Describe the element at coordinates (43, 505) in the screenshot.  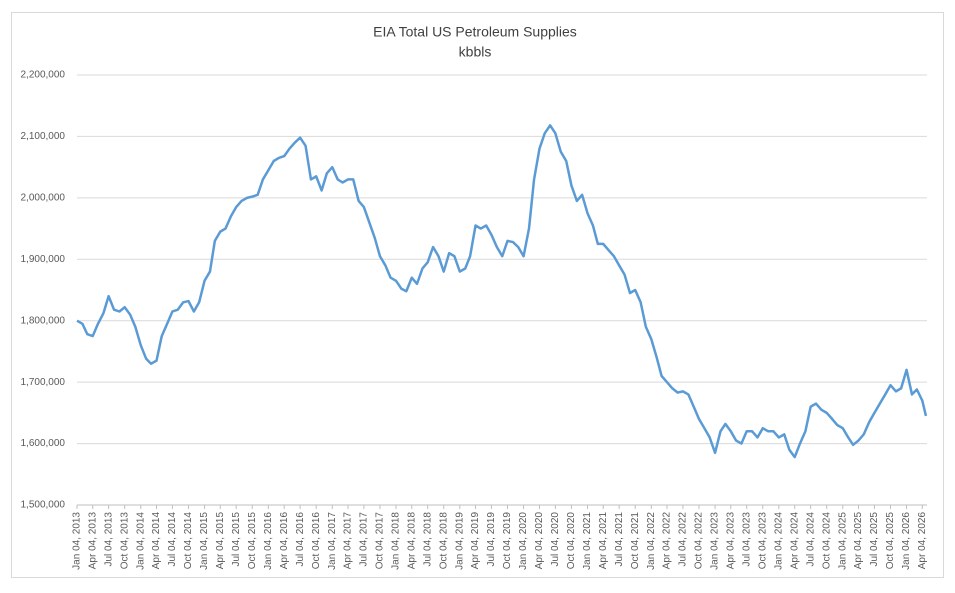
I see `y-tick-label: 1,500,000` at that location.